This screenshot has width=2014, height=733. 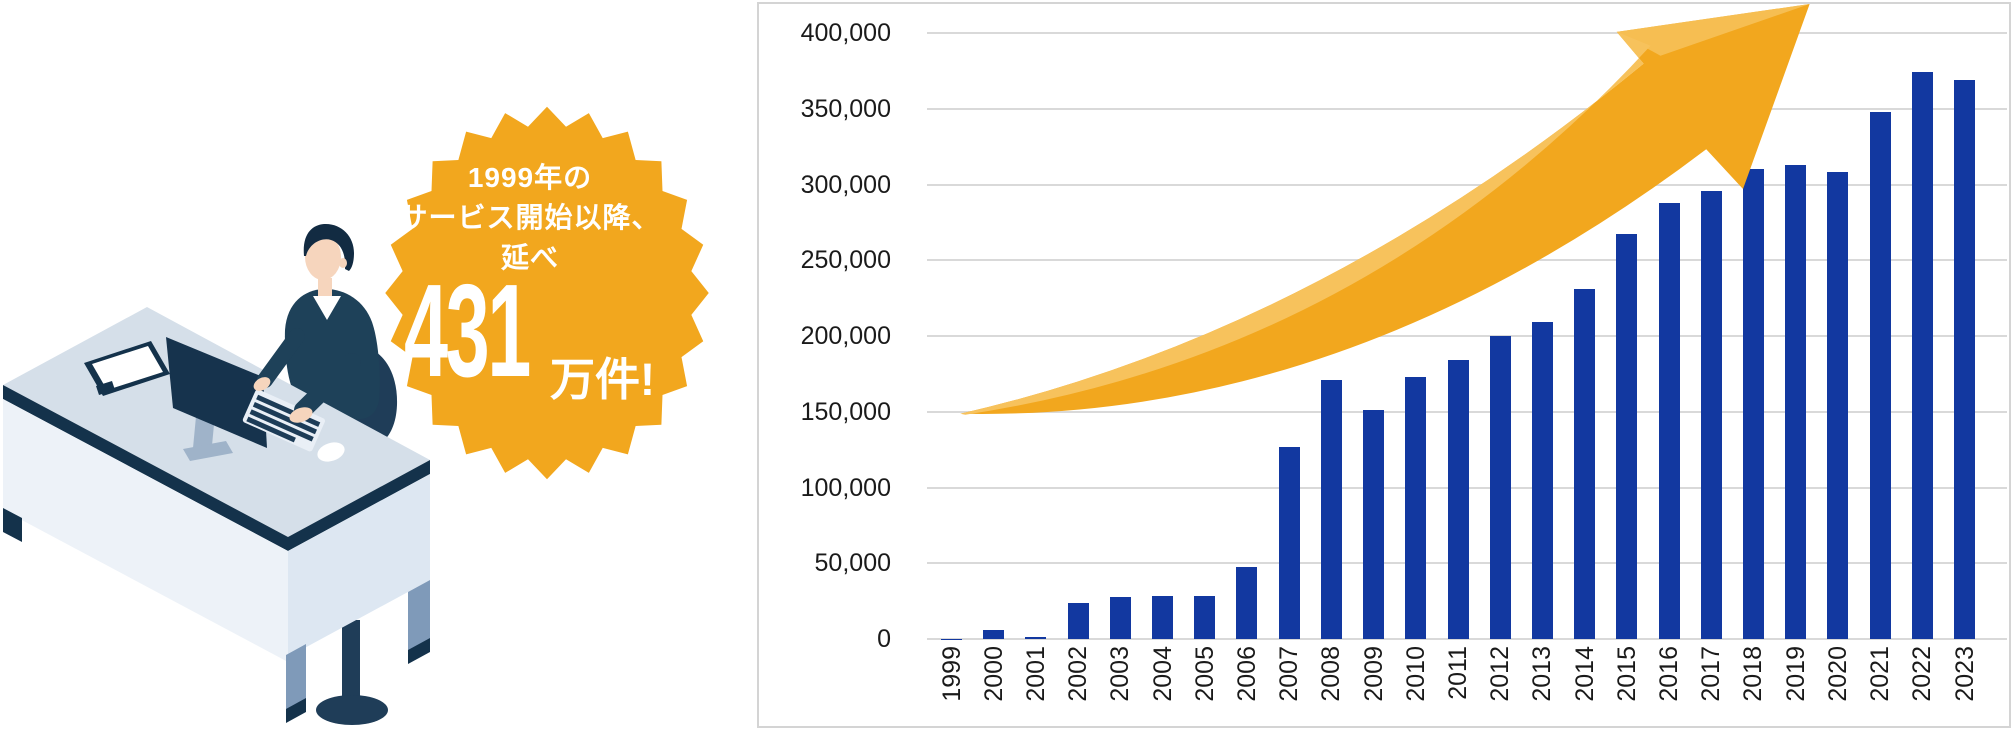 I want to click on y-axis-label: 100,000, so click(x=845, y=487).